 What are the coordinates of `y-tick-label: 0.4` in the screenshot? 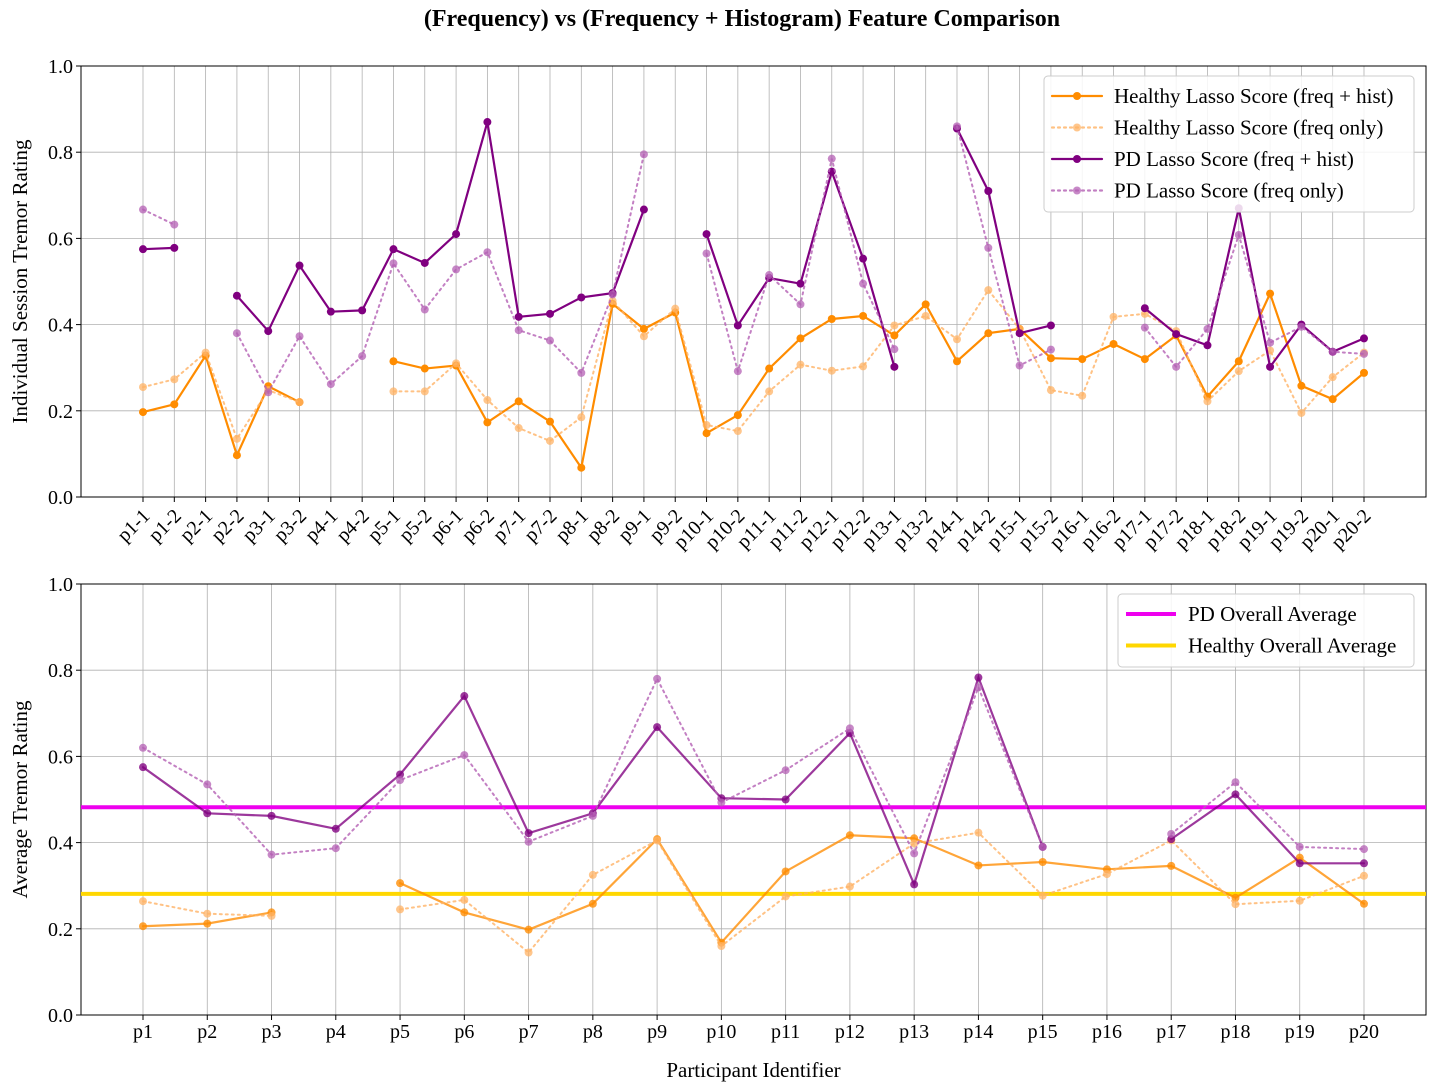 It's located at (60, 326).